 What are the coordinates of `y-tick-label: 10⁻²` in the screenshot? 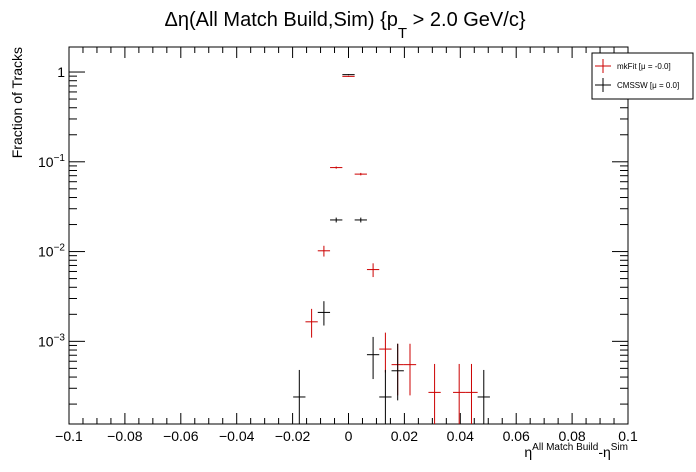 It's located at (51, 251).